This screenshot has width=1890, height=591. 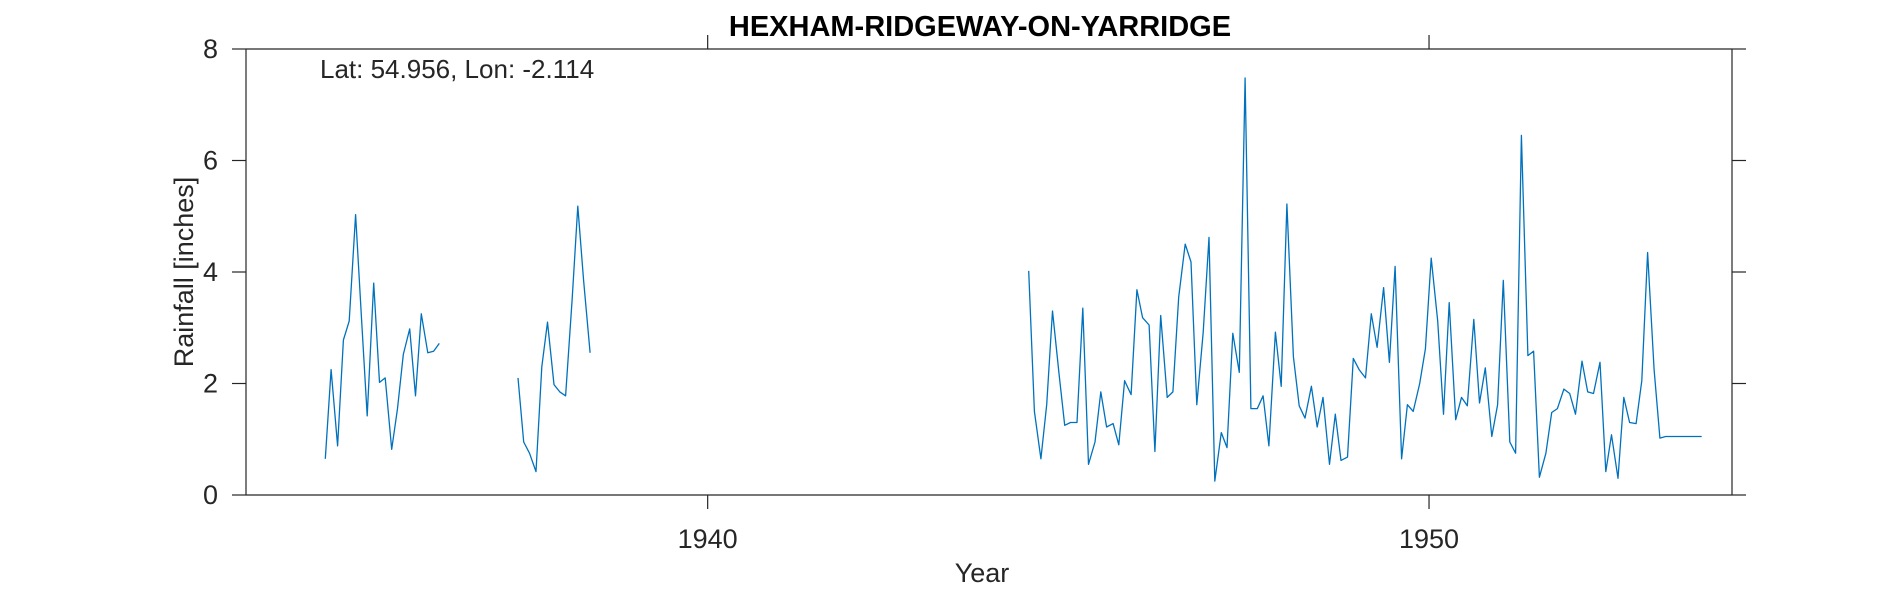 I want to click on y-tick-label: 0, so click(x=210, y=495).